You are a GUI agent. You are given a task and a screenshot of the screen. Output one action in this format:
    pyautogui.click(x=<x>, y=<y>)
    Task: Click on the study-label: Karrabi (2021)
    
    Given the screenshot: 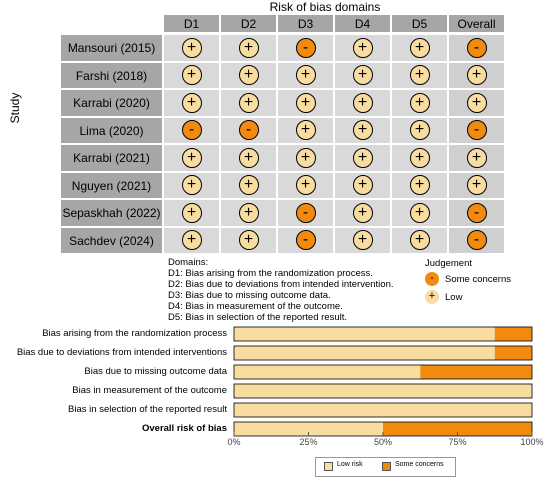 What is the action you would take?
    pyautogui.click(x=111, y=158)
    